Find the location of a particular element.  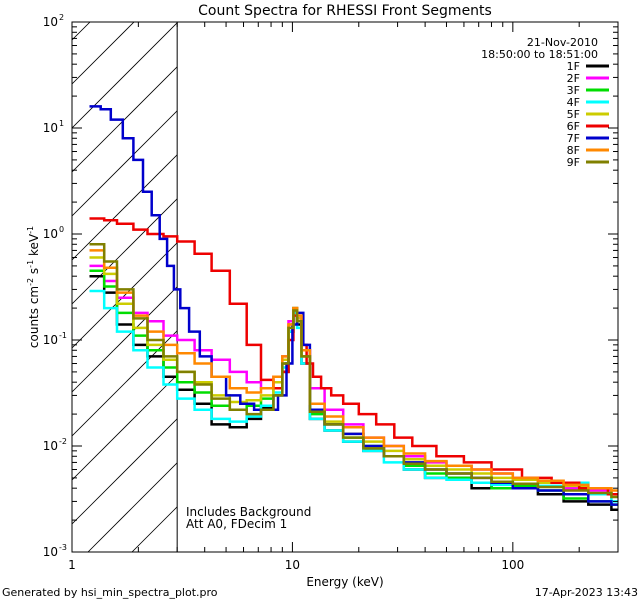

hatched-region is located at coordinates (125, 287).